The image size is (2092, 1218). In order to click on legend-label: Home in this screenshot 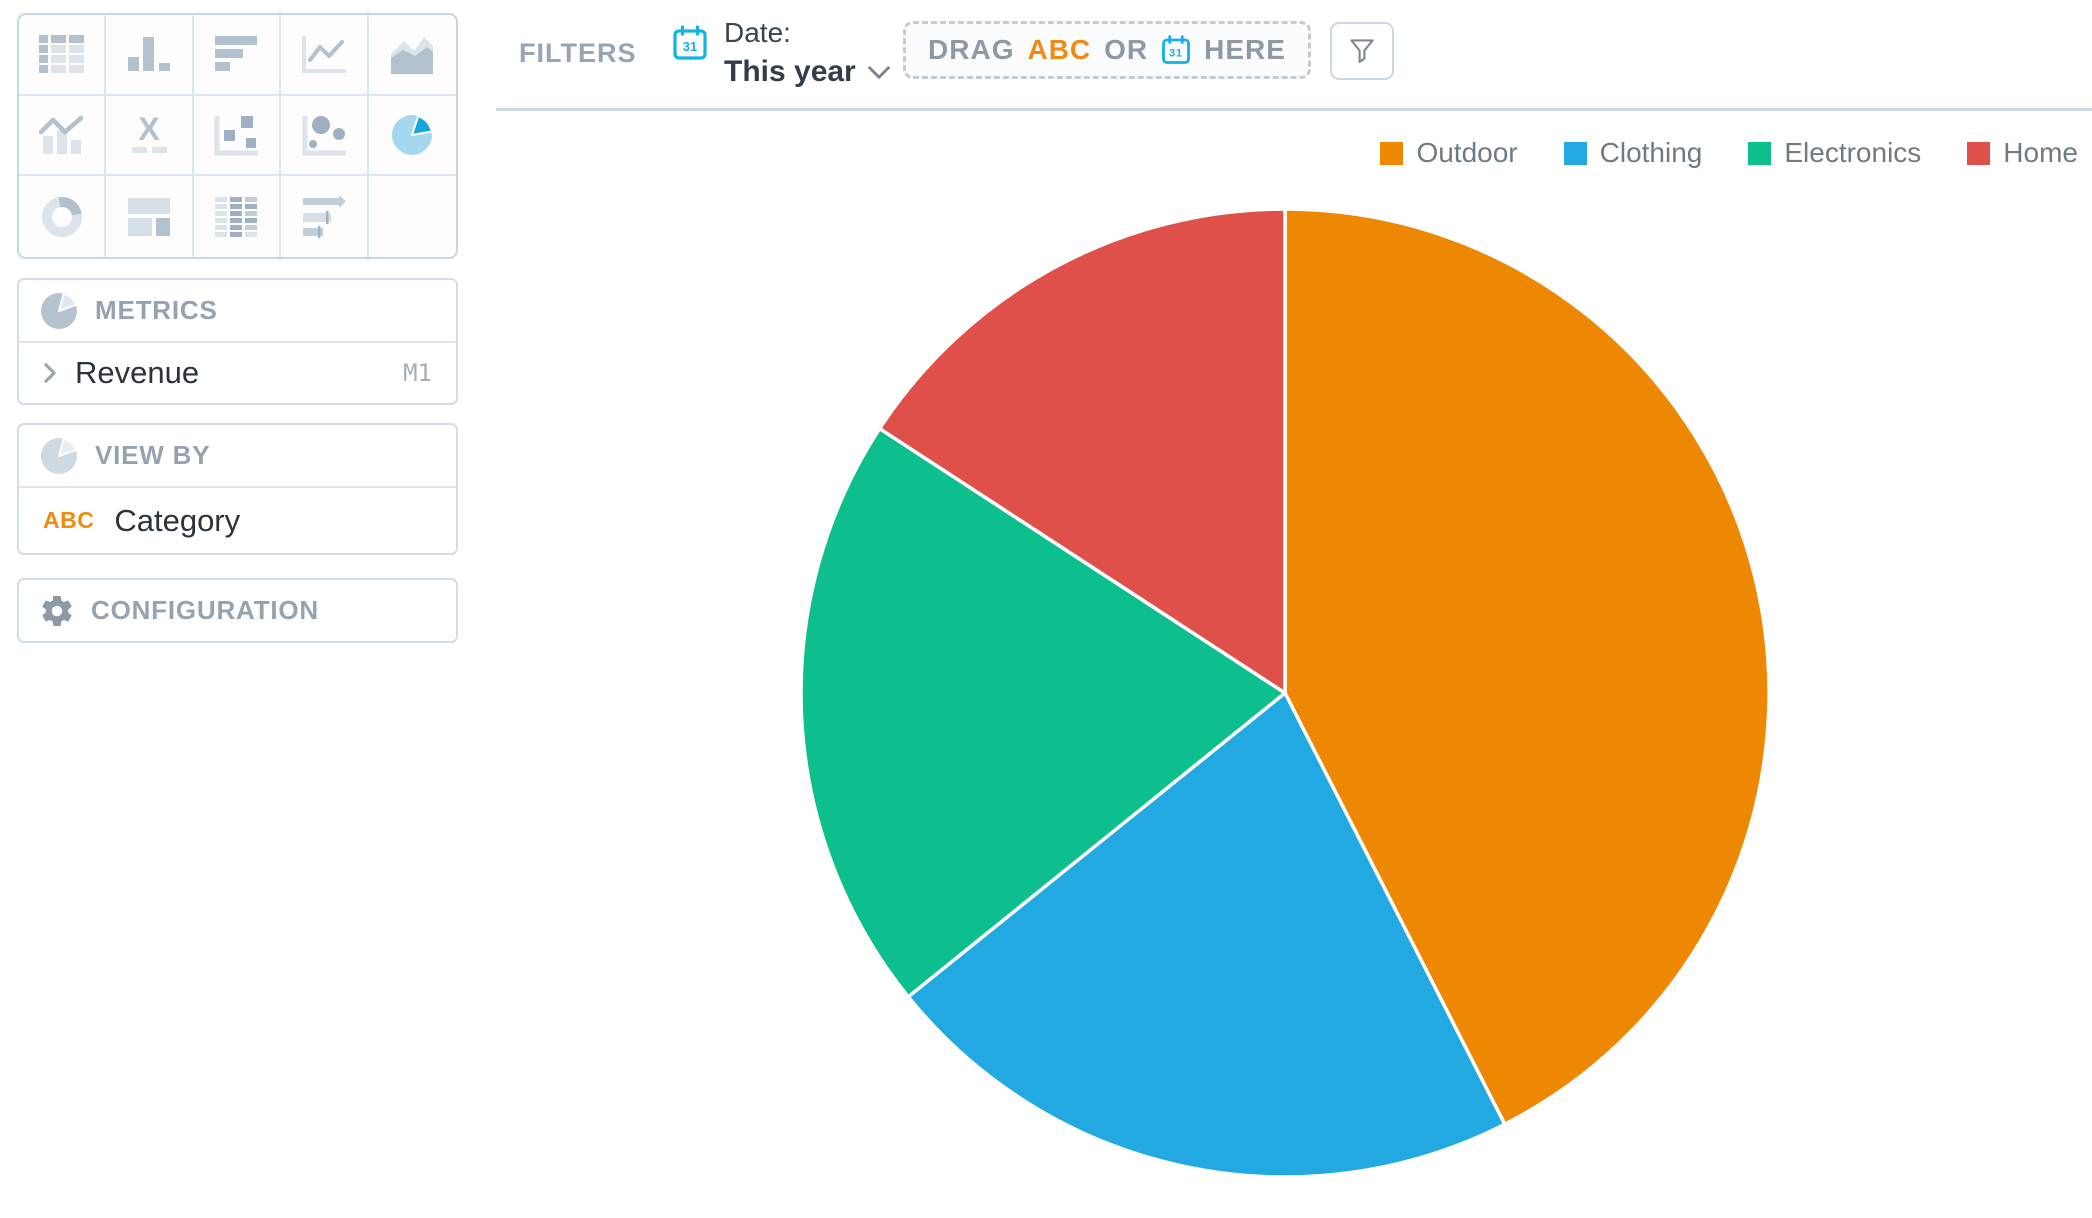, I will do `click(2040, 152)`.